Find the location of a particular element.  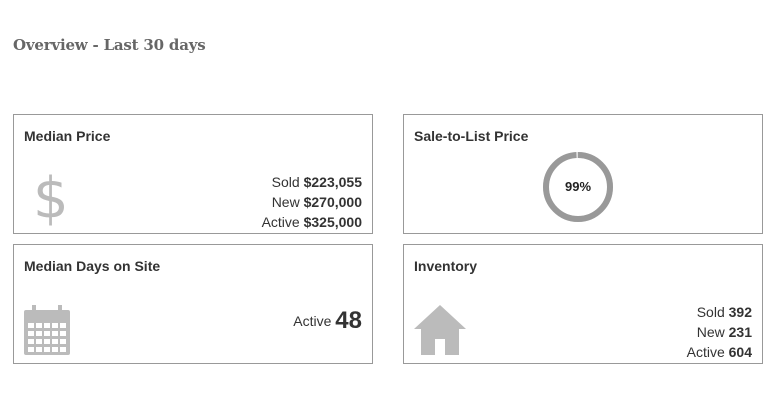

sale-to-list-gauge: 99% is located at coordinates (578, 187).